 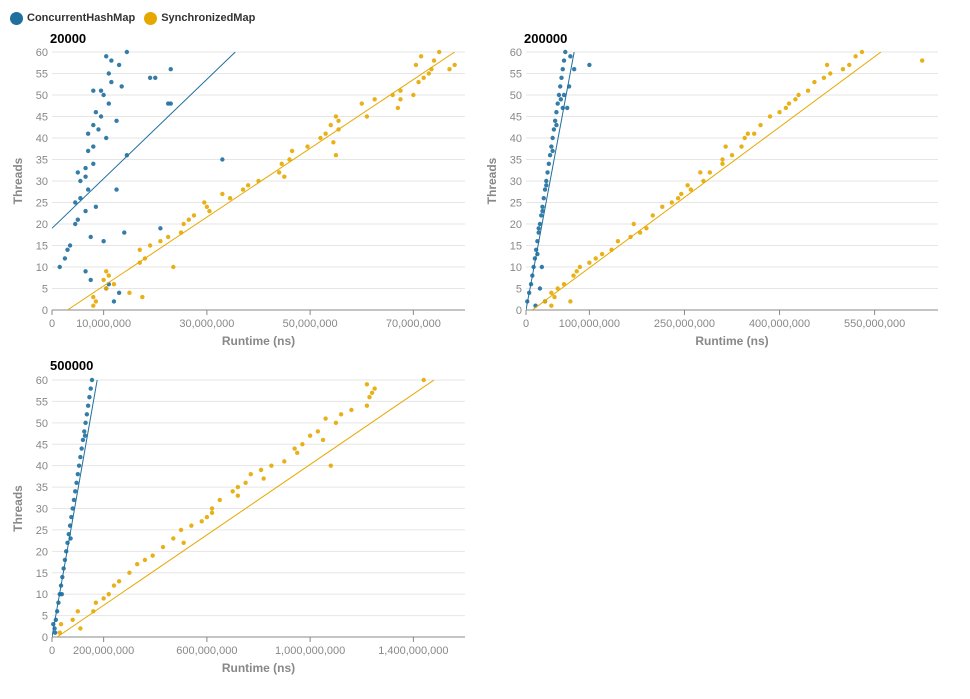 I want to click on y-tick-label: 0, so click(x=519, y=311).